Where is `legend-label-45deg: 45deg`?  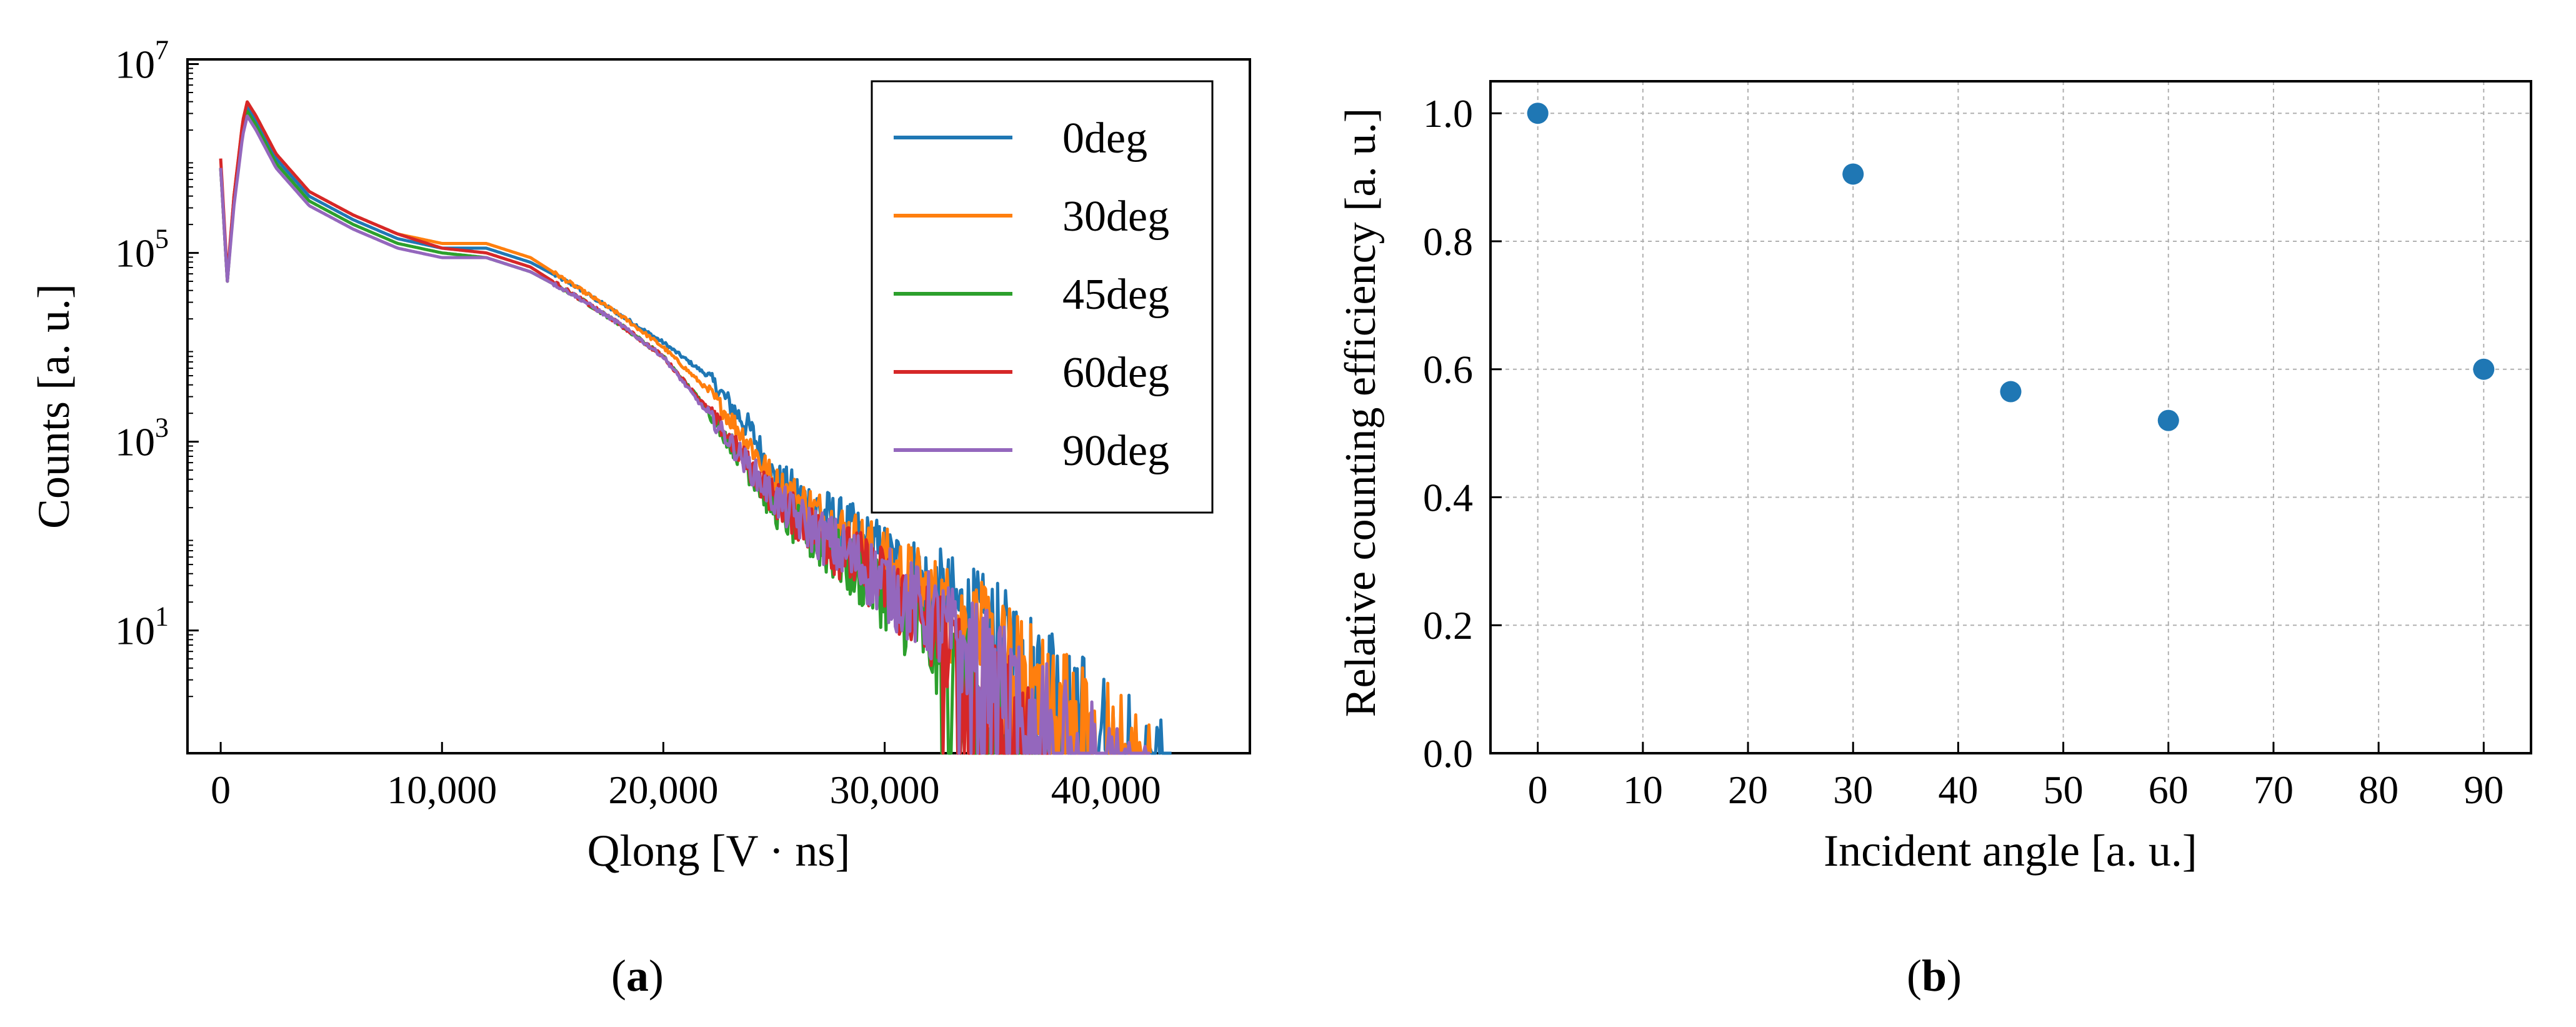
legend-label-45deg: 45deg is located at coordinates (1115, 295).